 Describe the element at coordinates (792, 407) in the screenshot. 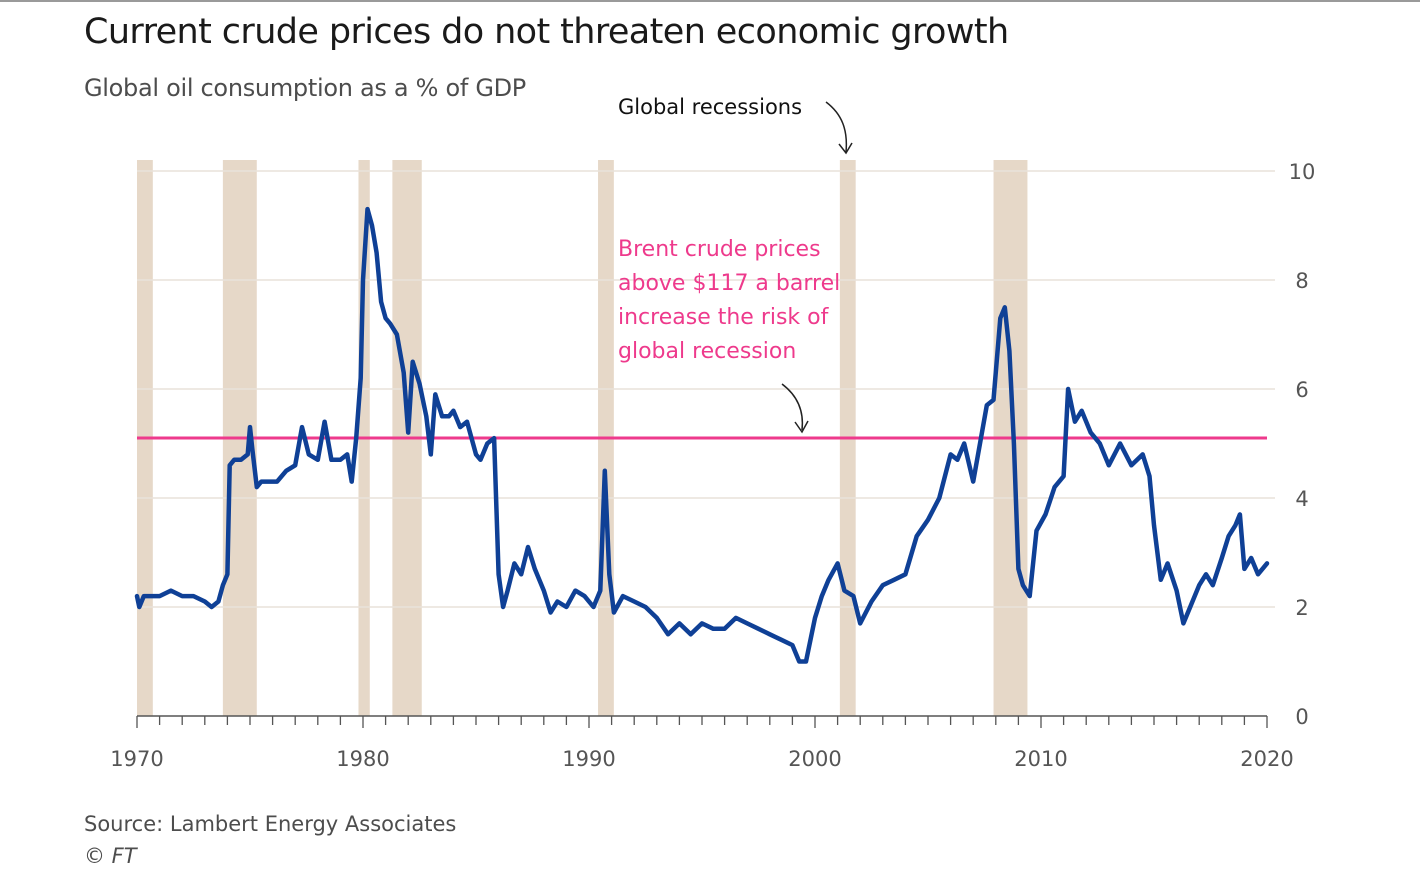

I see `threshold-arrow` at that location.